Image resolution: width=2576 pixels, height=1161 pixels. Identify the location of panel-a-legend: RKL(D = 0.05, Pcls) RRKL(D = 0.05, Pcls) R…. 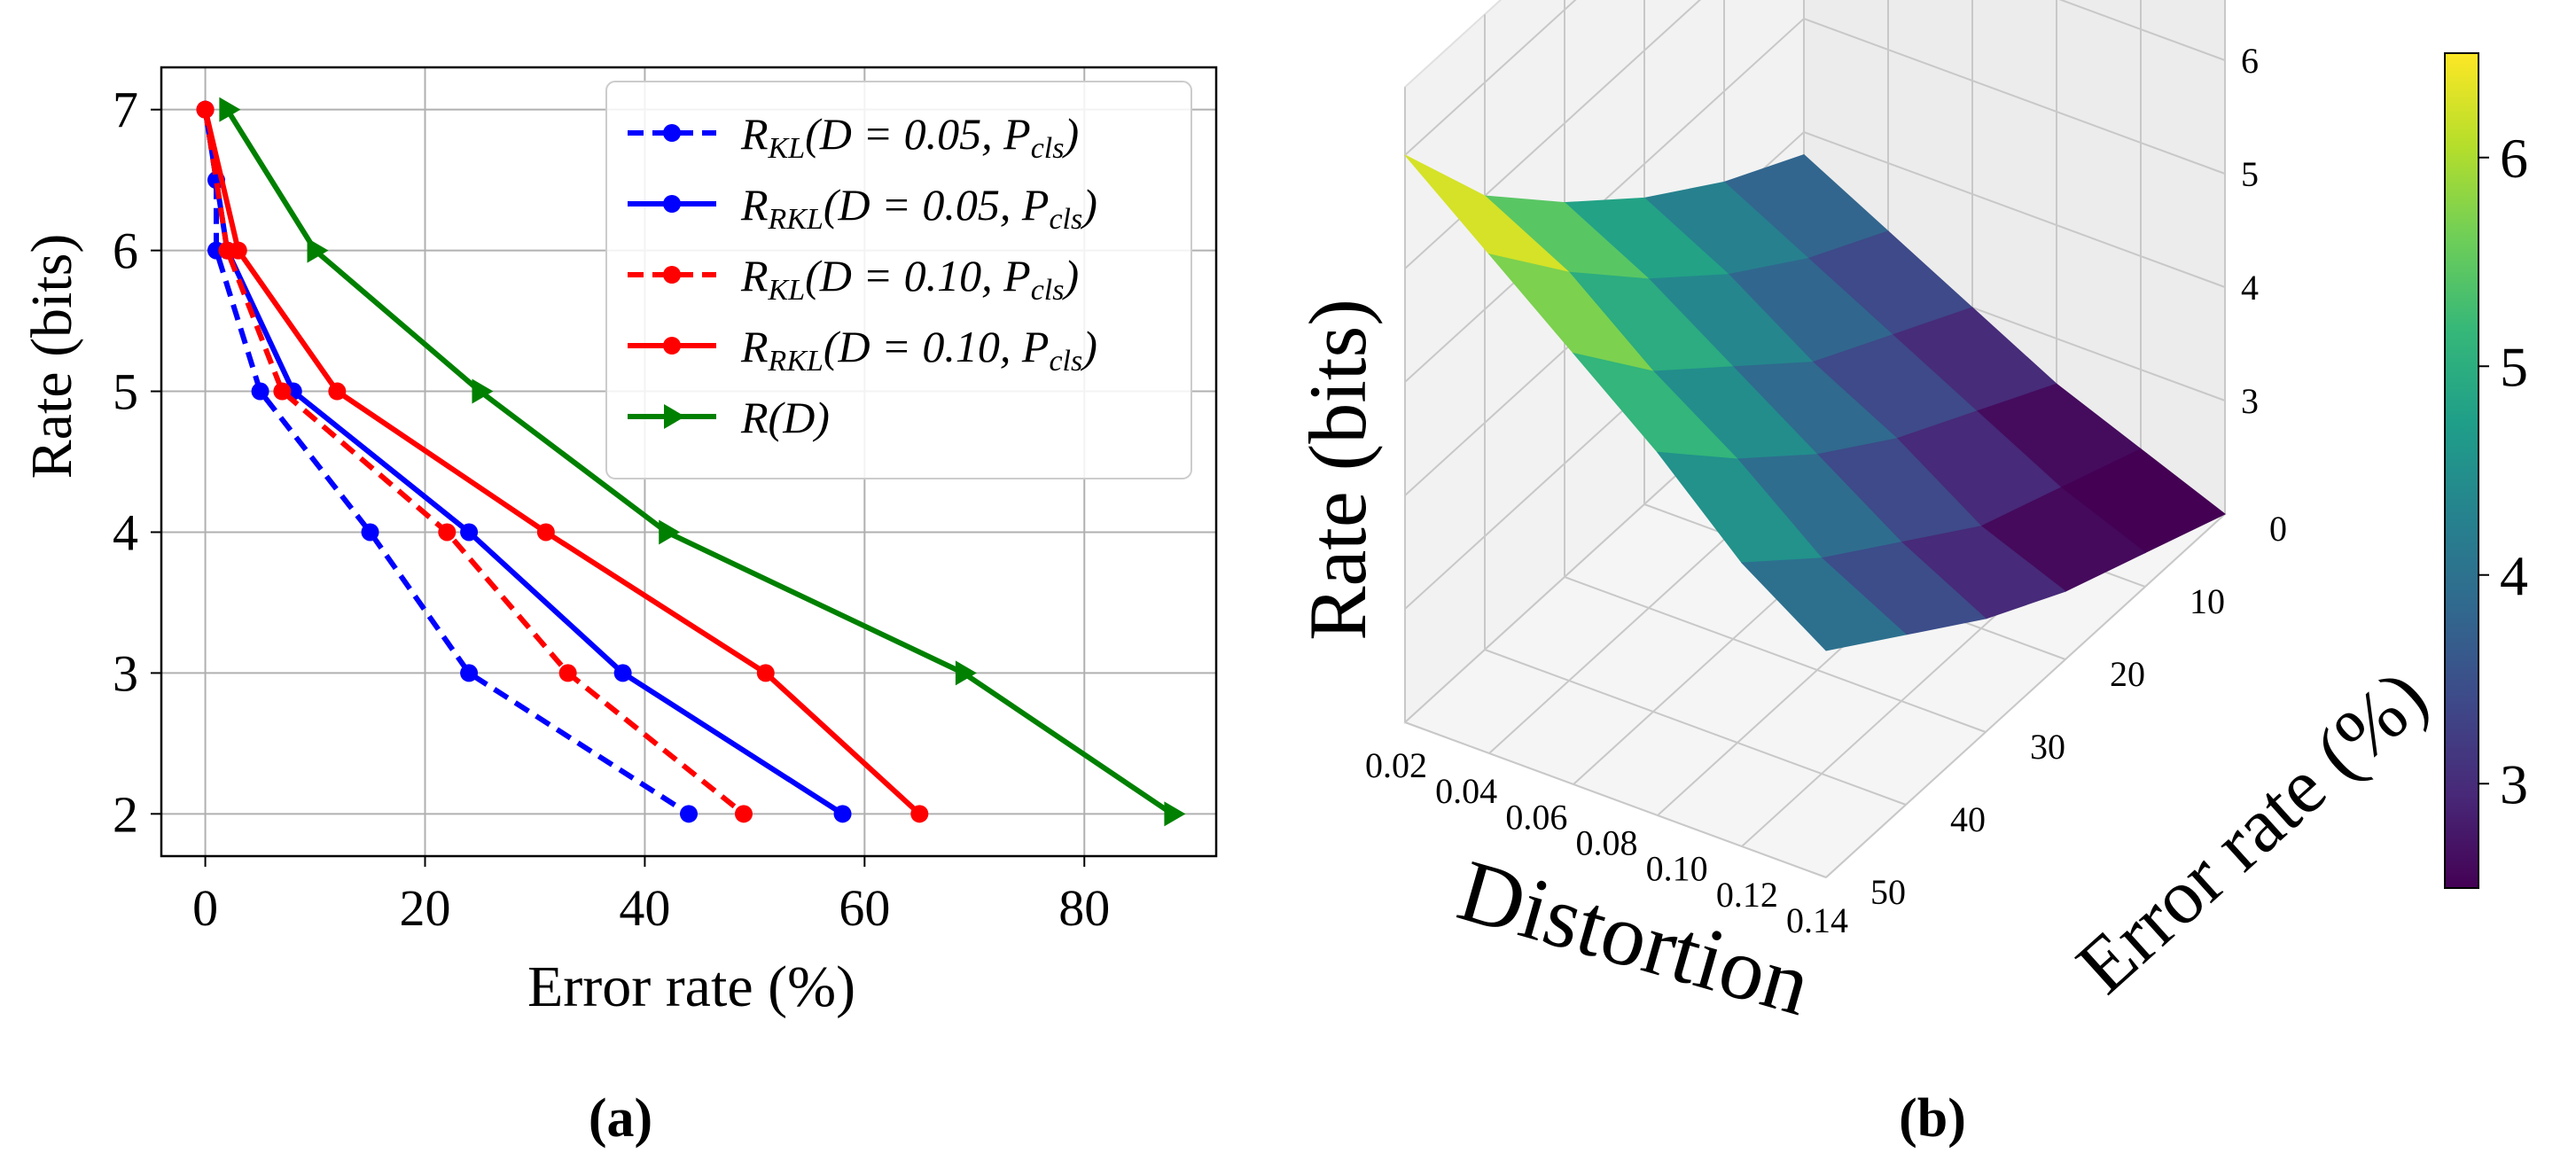
(898, 280).